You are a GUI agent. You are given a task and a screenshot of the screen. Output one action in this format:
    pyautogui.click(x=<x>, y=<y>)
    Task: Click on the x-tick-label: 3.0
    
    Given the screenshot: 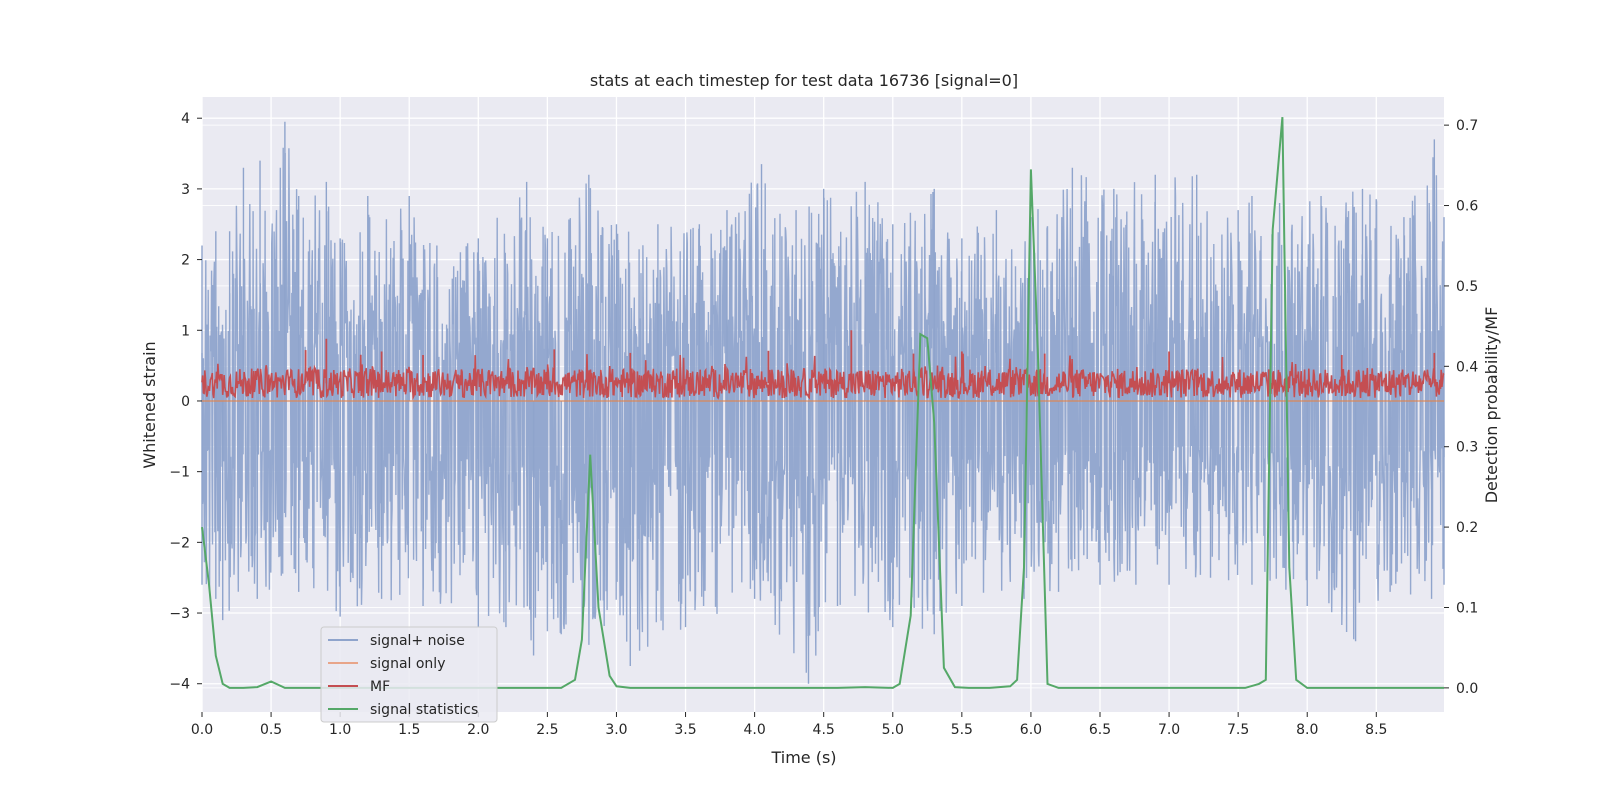 What is the action you would take?
    pyautogui.click(x=616, y=730)
    